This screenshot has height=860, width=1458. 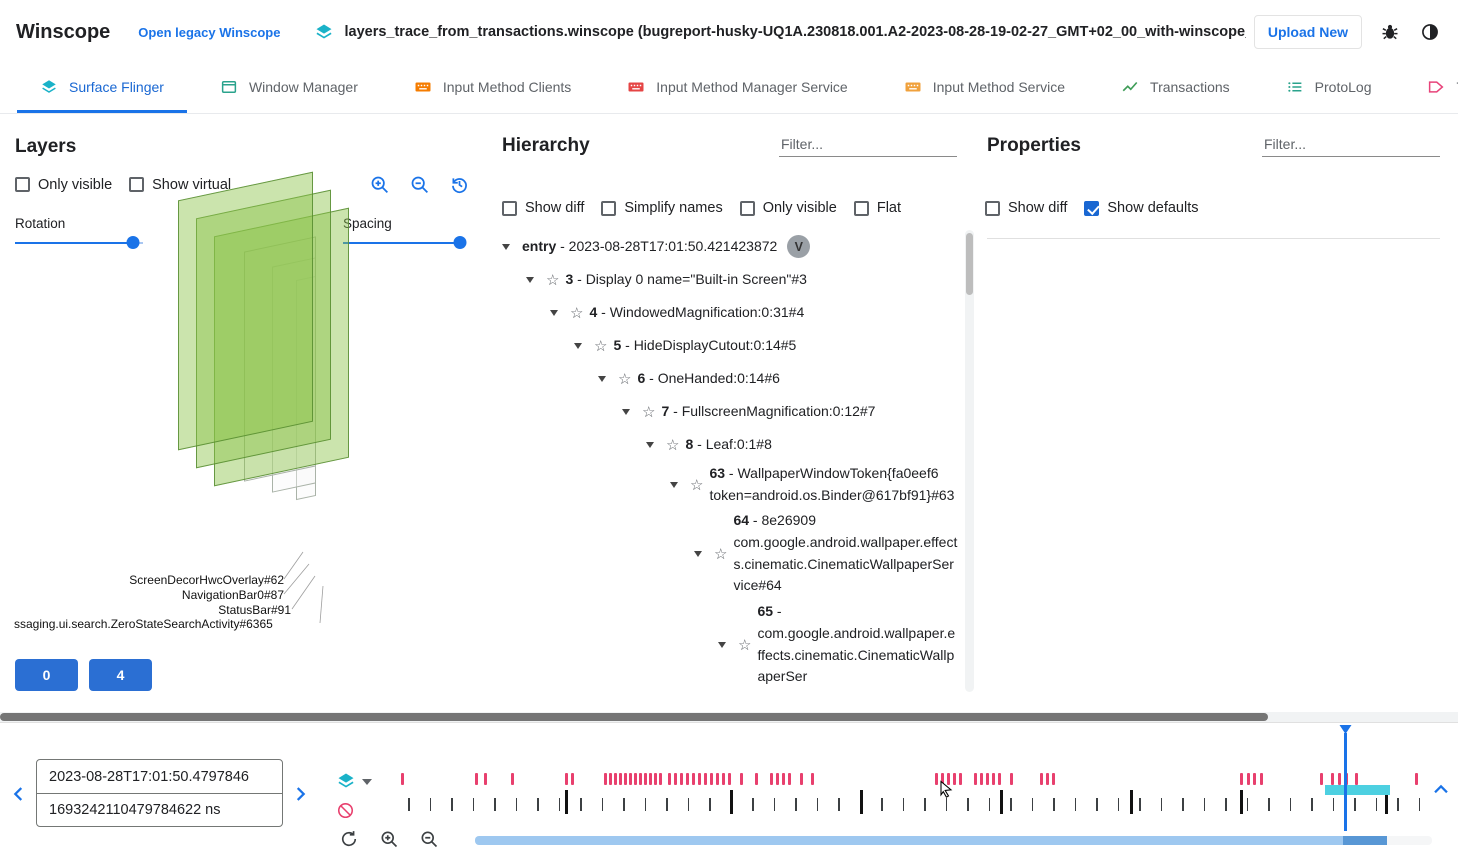 I want to click on timeline-reset-zoom-icon, so click(x=349, y=839).